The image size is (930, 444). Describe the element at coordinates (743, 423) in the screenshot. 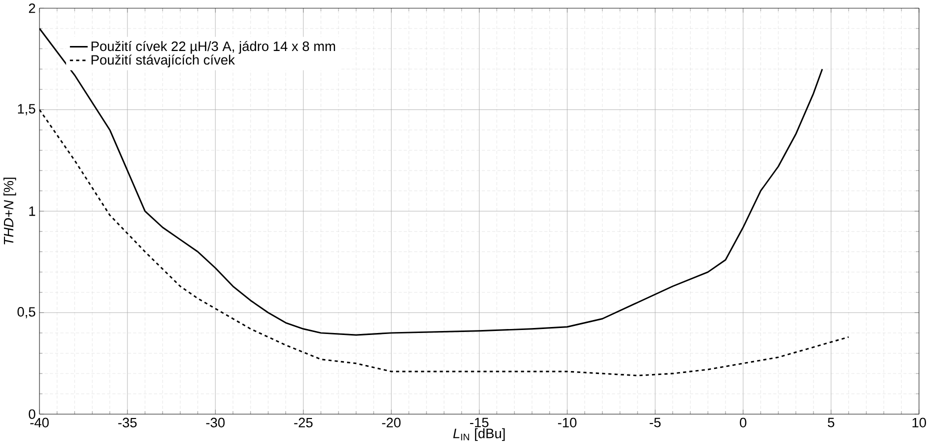

I see `x-tick-label: 0` at that location.